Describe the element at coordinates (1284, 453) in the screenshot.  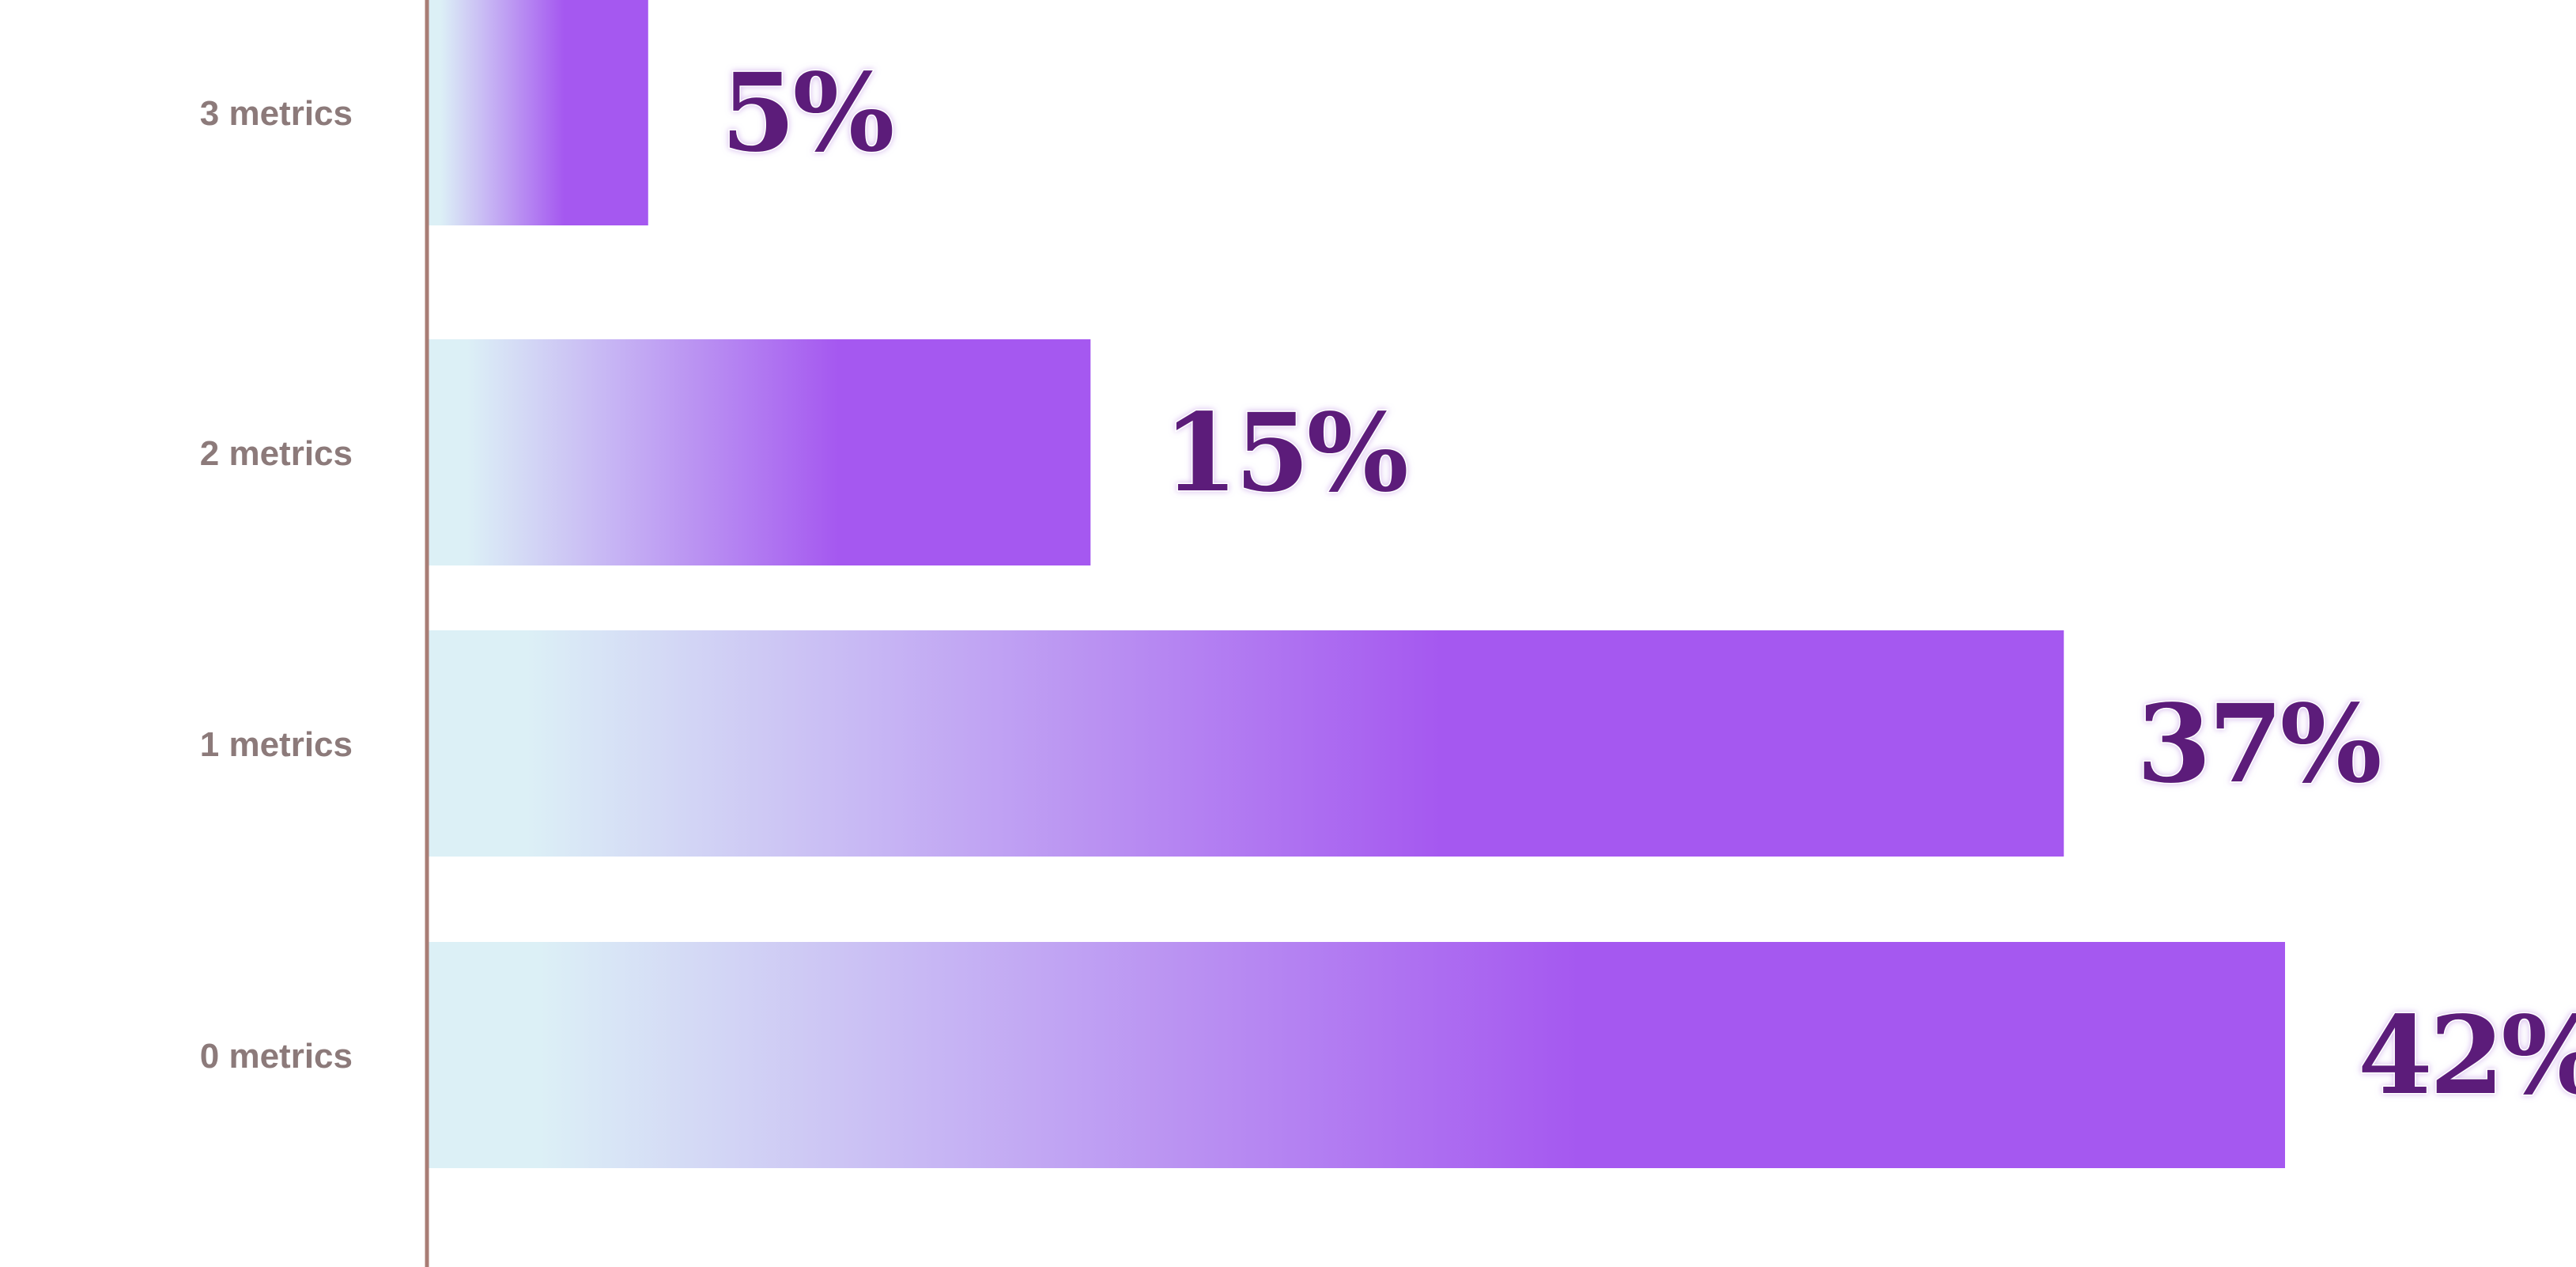
I see `value-label: 15%` at that location.